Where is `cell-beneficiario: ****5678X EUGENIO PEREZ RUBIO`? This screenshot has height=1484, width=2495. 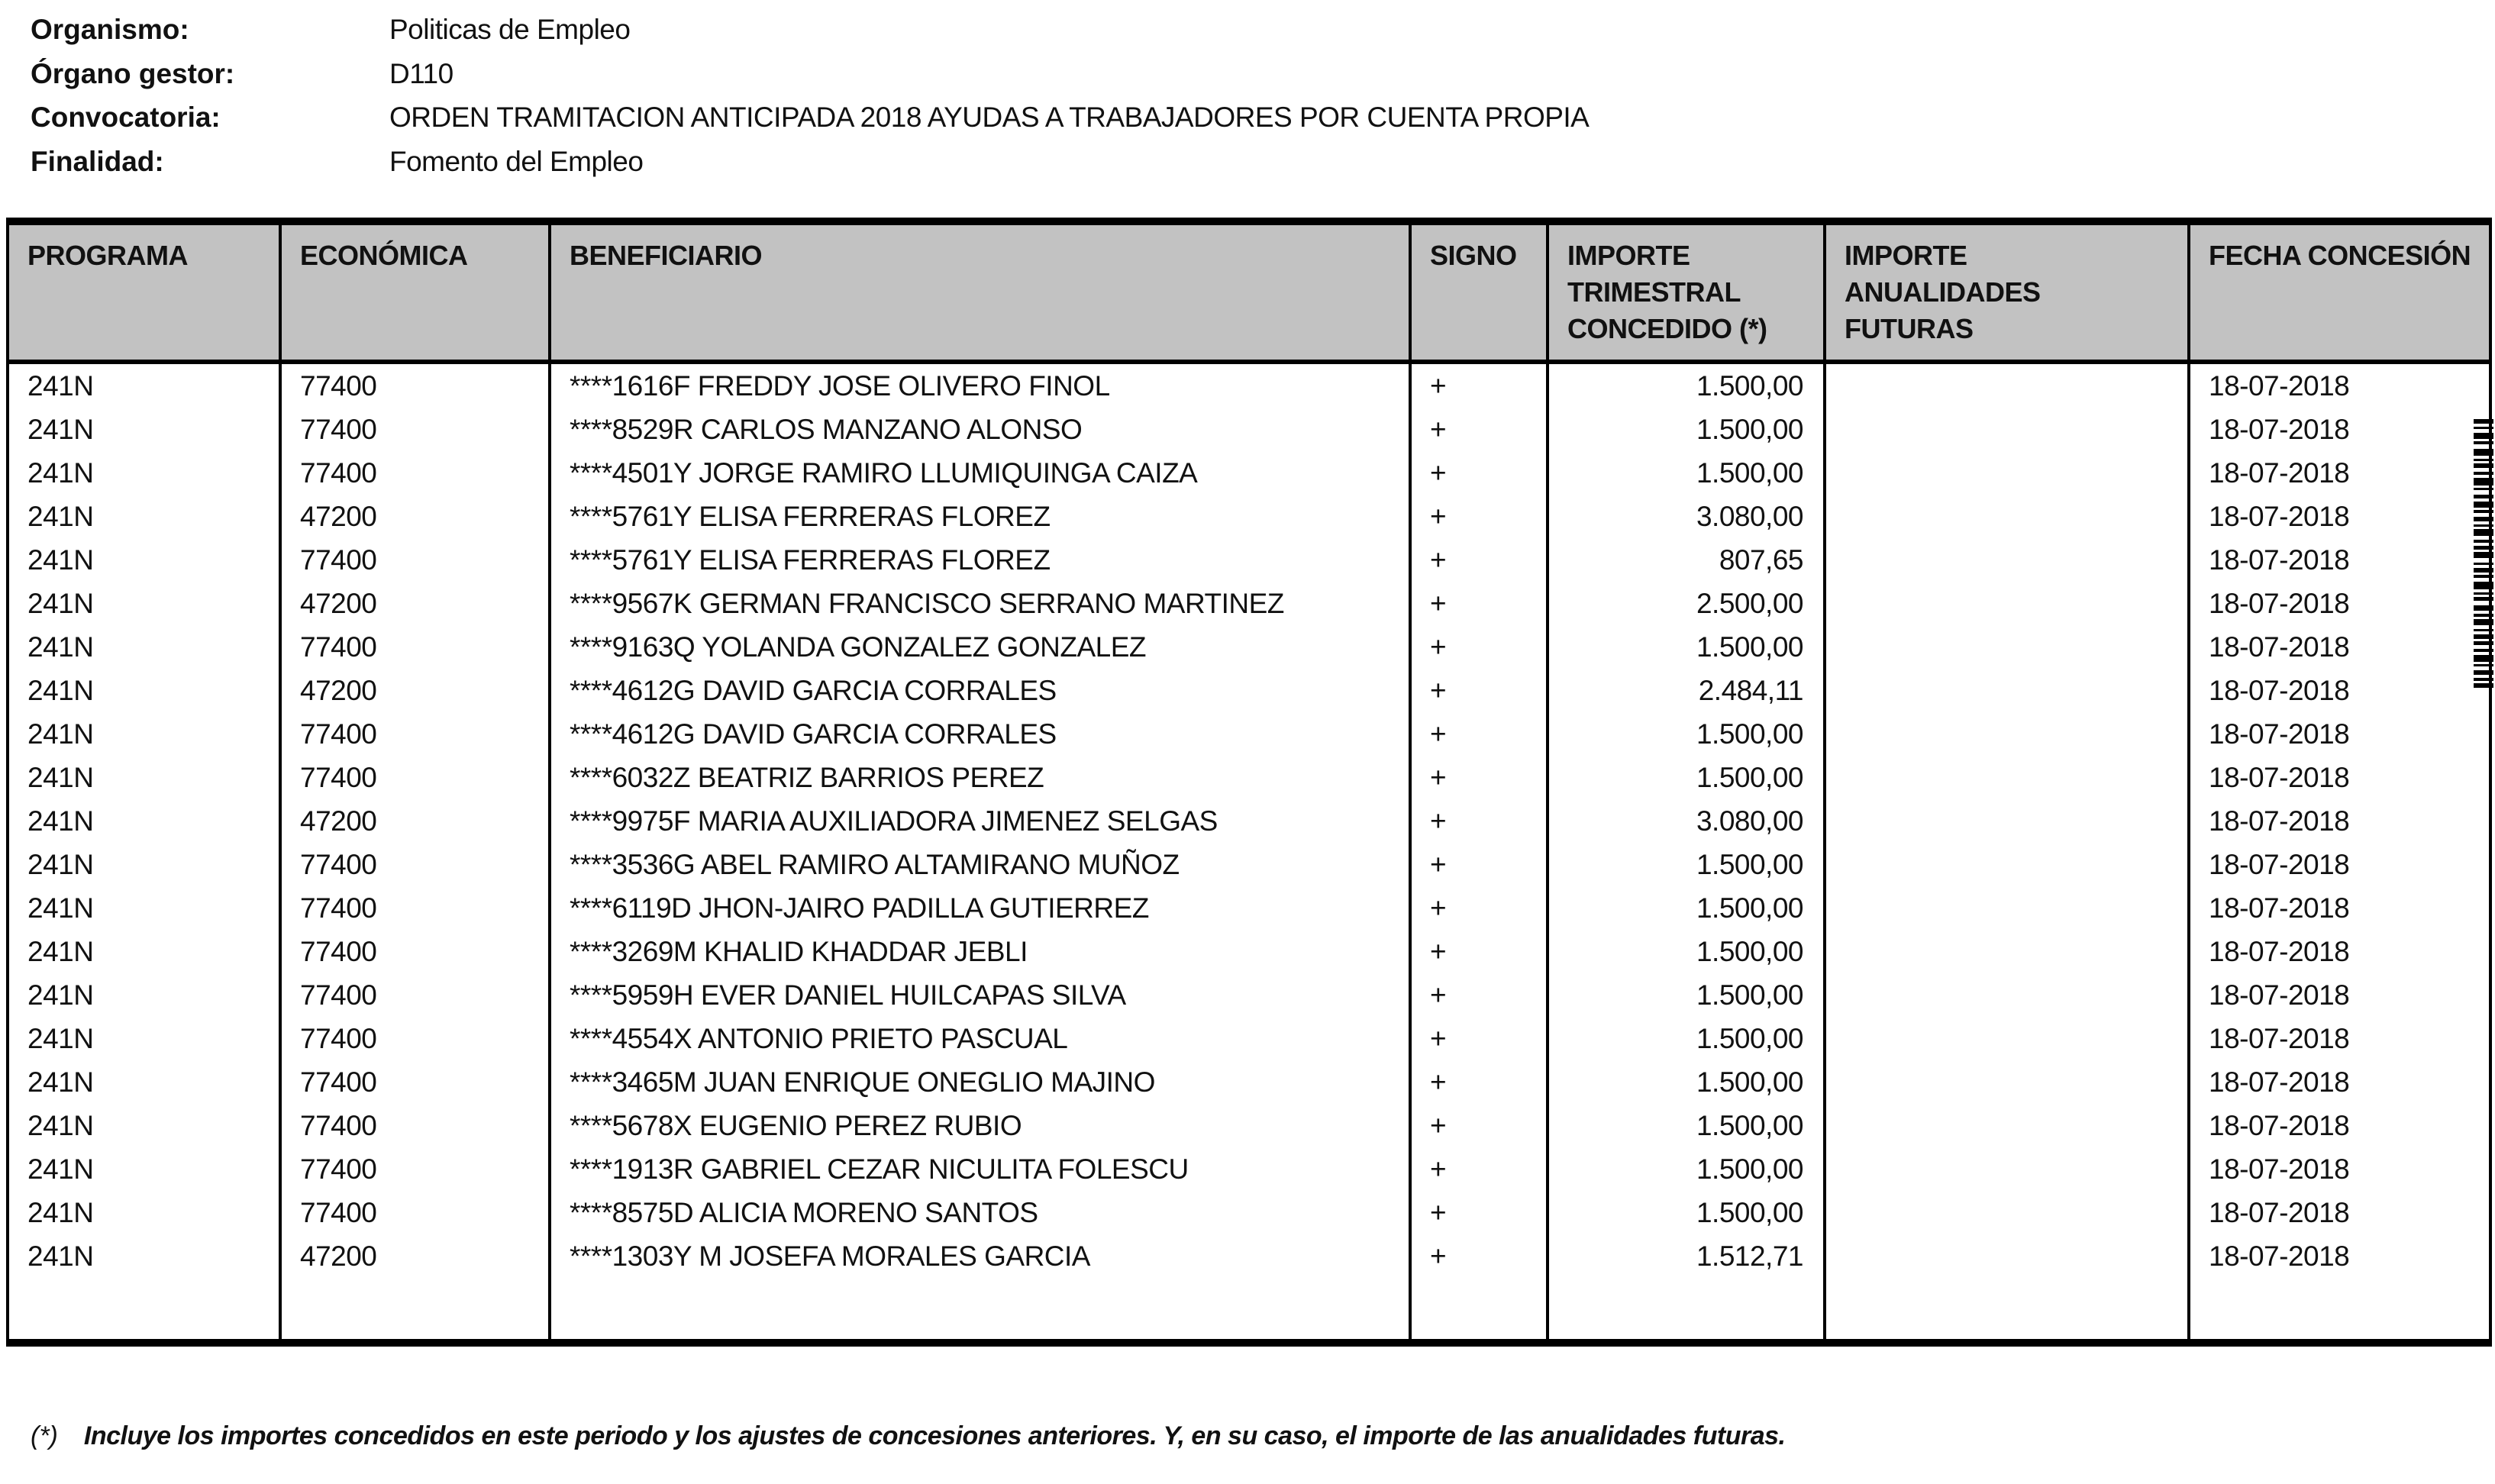 cell-beneficiario: ****5678X EUGENIO PEREZ RUBIO is located at coordinates (979, 1125).